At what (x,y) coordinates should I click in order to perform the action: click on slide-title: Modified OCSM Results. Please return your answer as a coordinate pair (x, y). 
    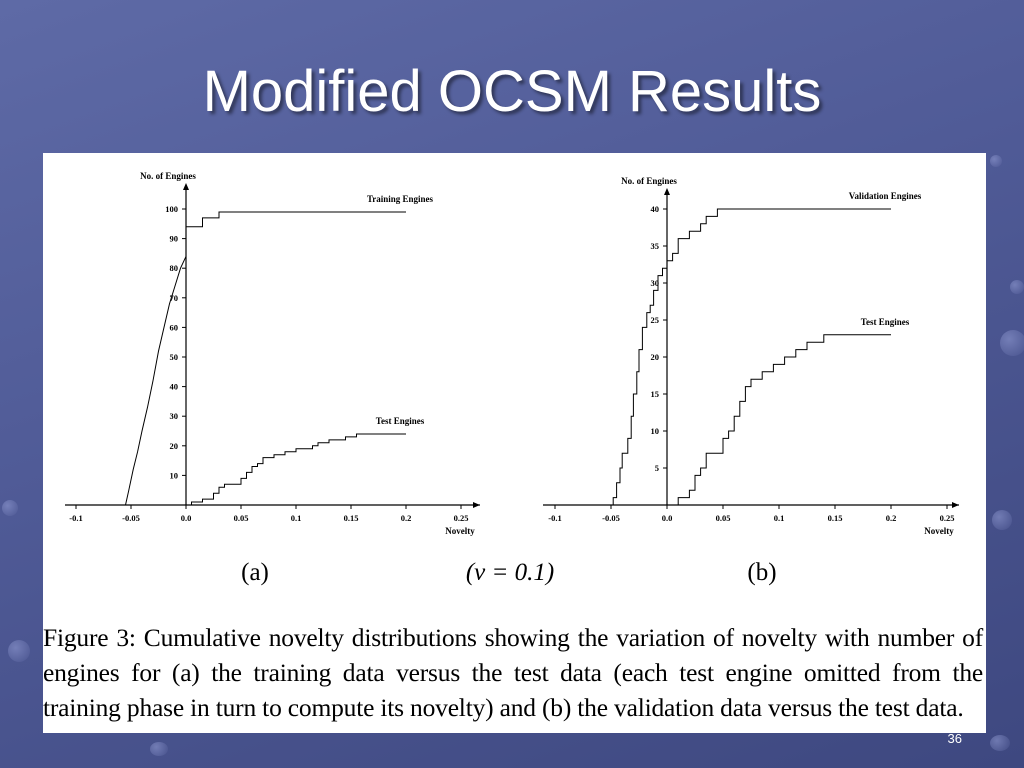
    Looking at the image, I should click on (512, 91).